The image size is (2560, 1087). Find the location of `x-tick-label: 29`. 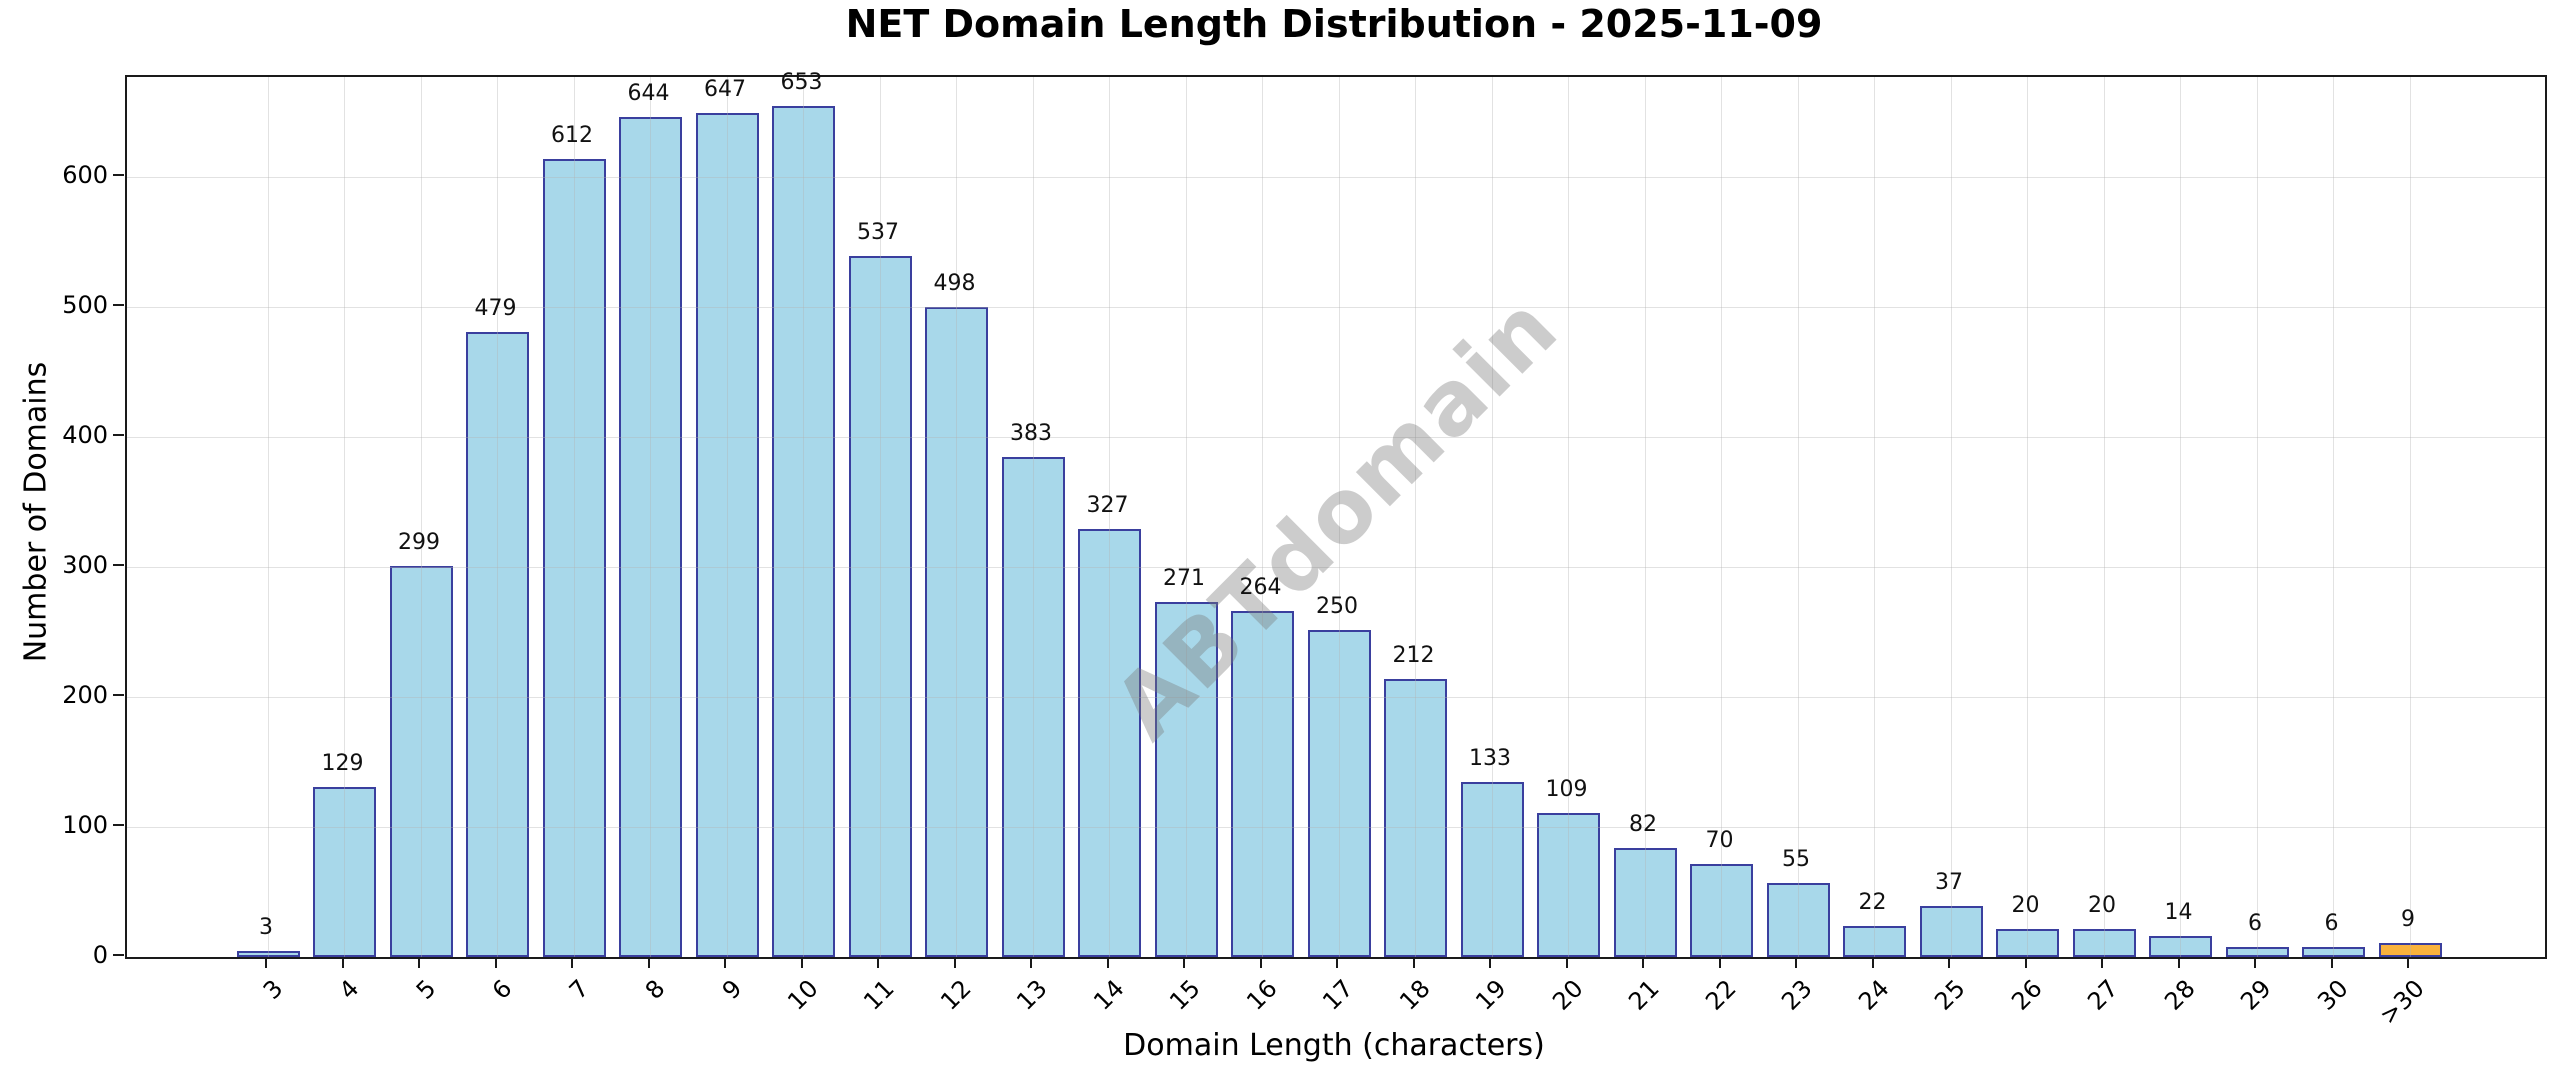

x-tick-label: 29 is located at coordinates (2256, 995).